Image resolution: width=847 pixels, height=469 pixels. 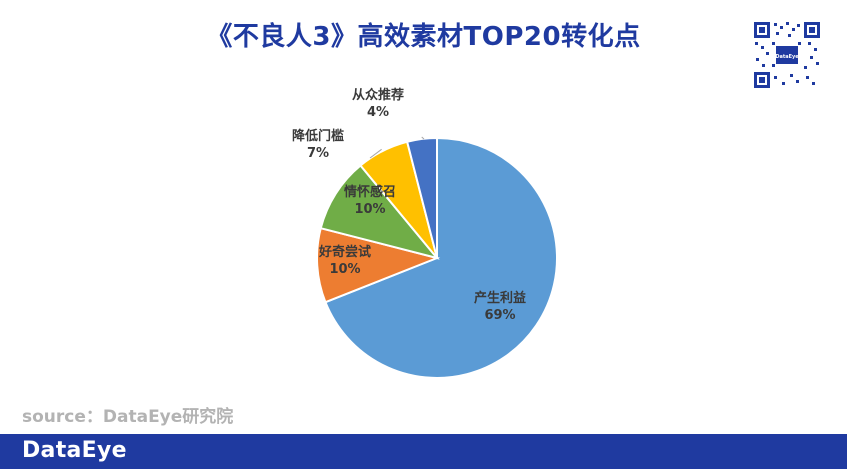 I want to click on source-note: source：DataEye研究院, so click(x=128, y=417).